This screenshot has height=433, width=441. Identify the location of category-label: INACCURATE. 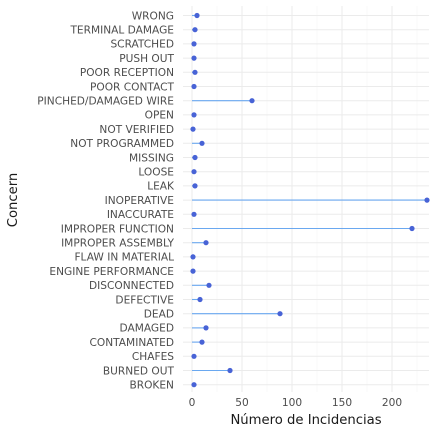
(140, 215).